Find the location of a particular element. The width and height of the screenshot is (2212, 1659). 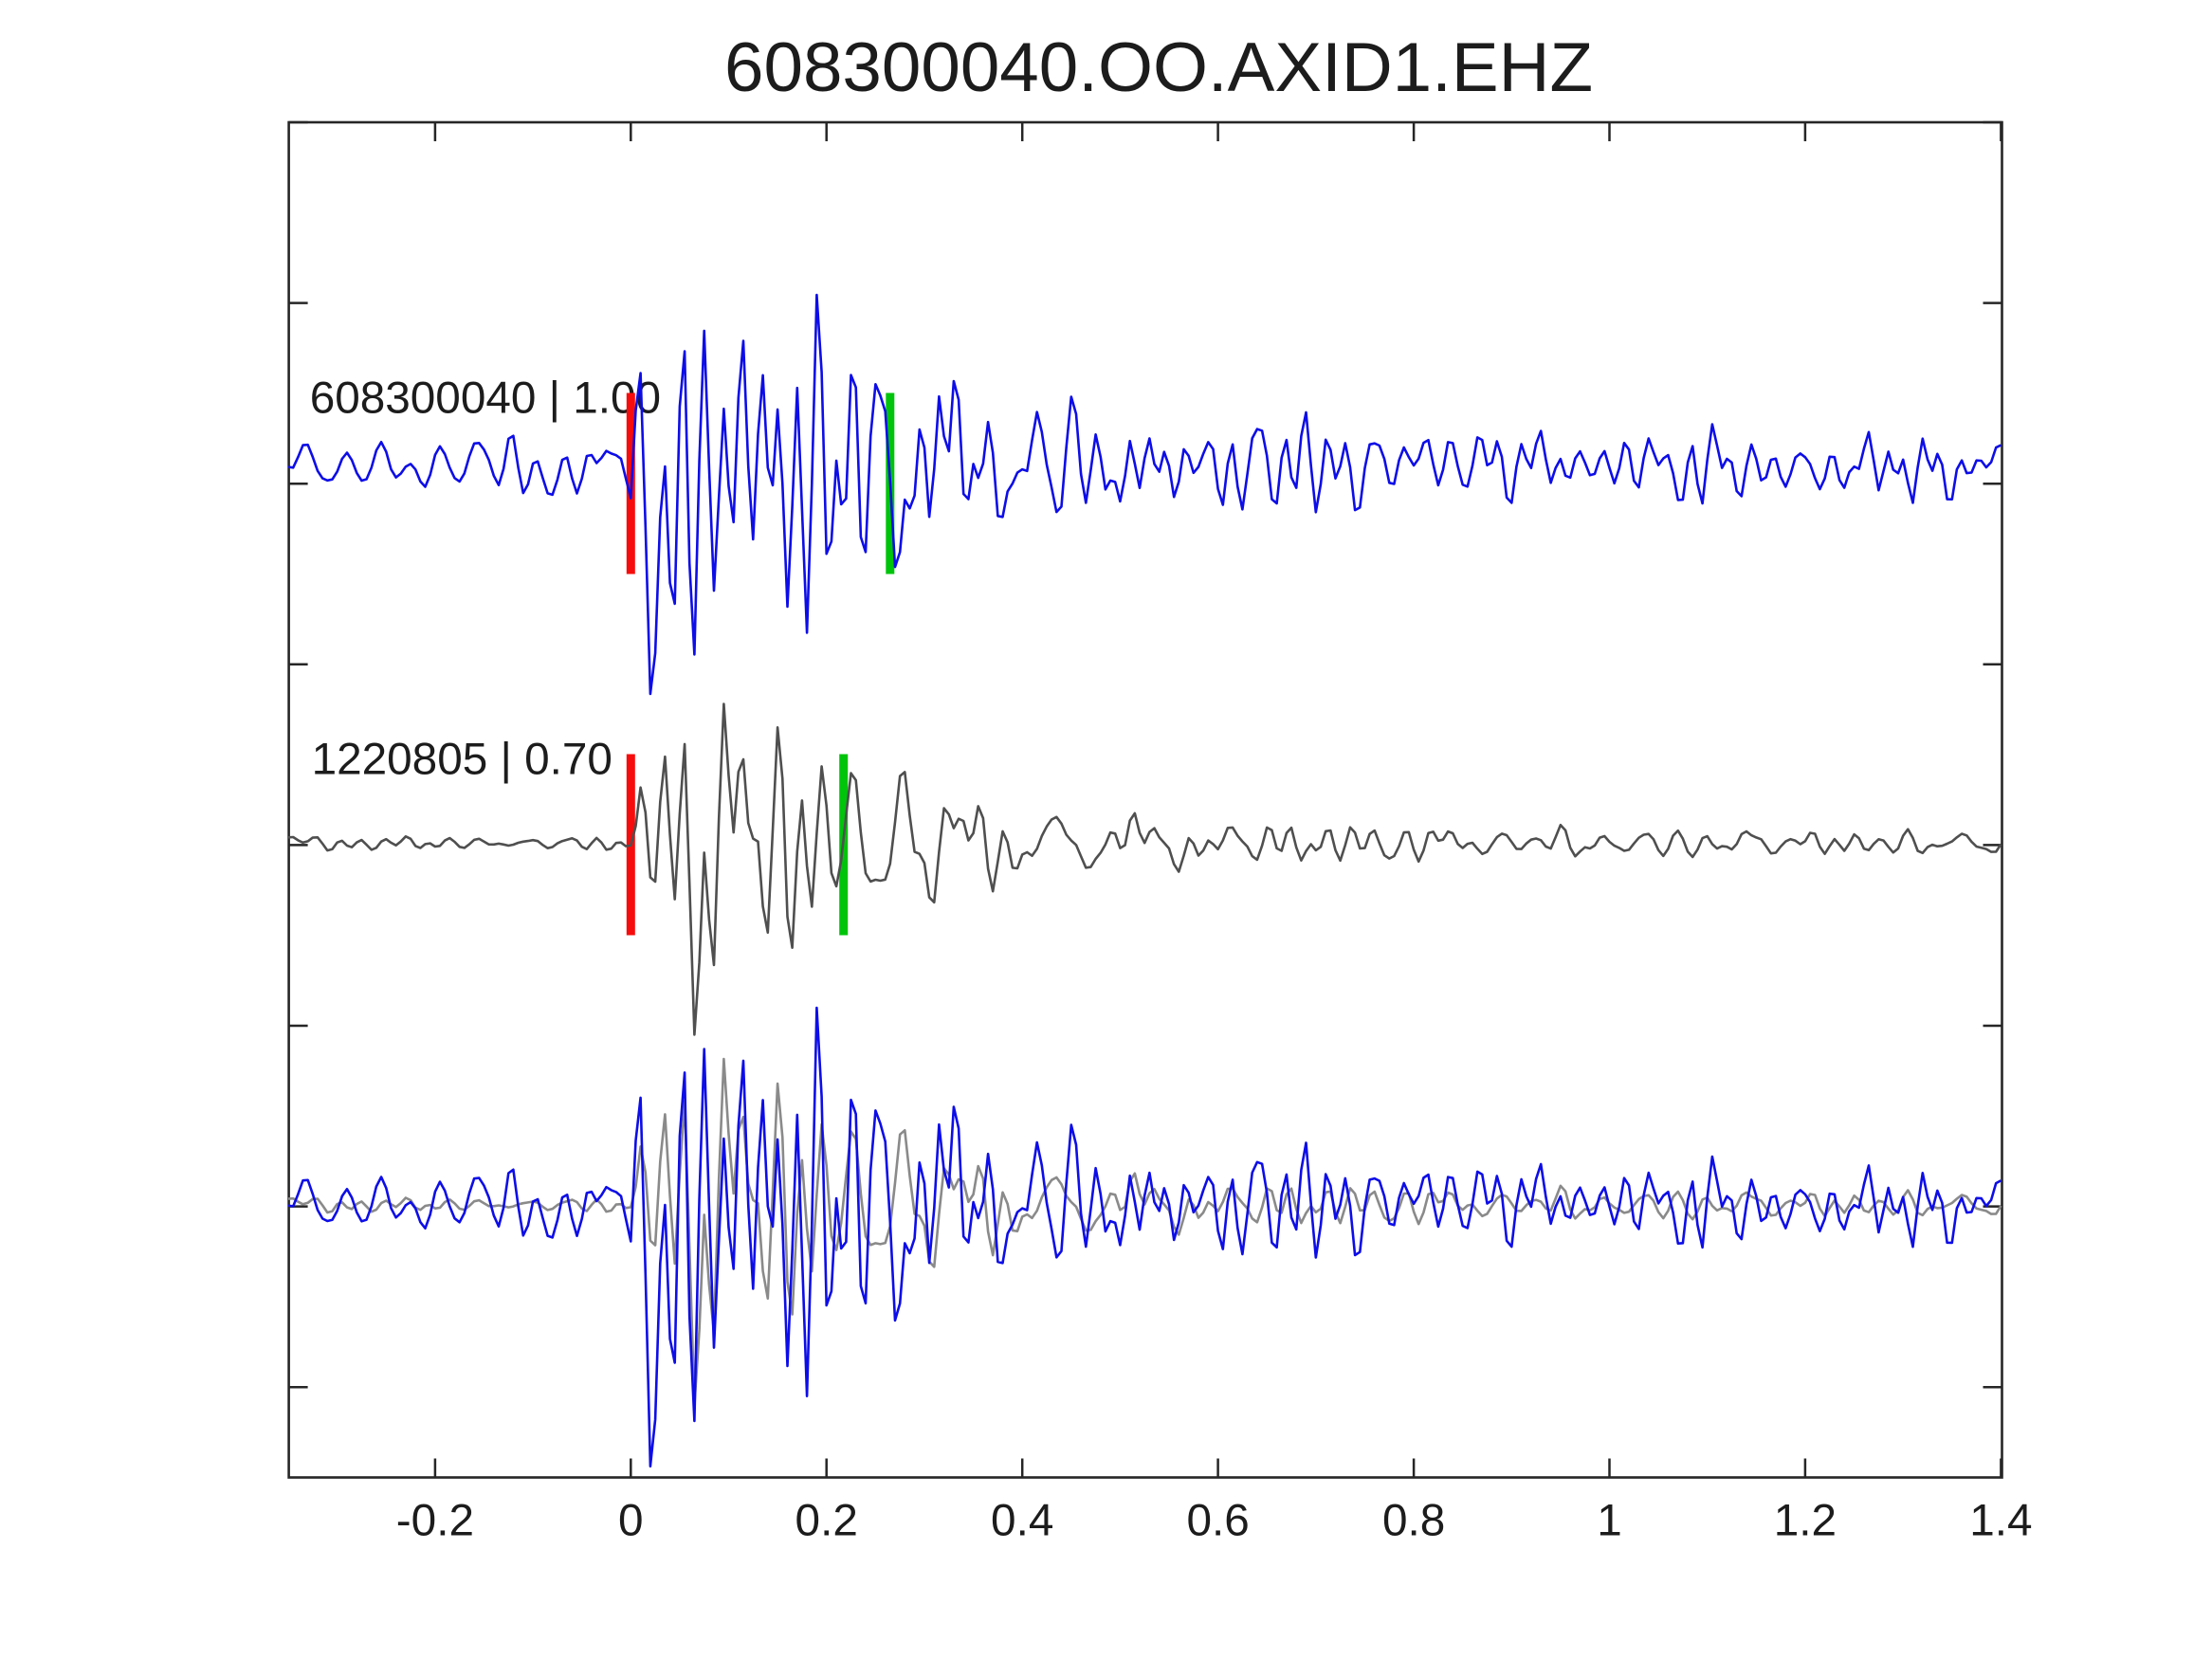

svg-text: 608300040.OO.AXID1.EHZ is located at coordinates (1158, 67).